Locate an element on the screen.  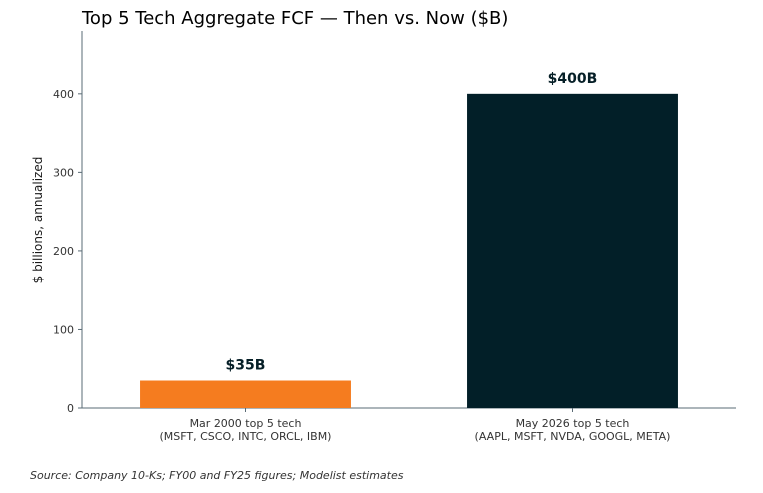
x-tick-label: Mar 2000 top 5 tech is located at coordinates (246, 423).